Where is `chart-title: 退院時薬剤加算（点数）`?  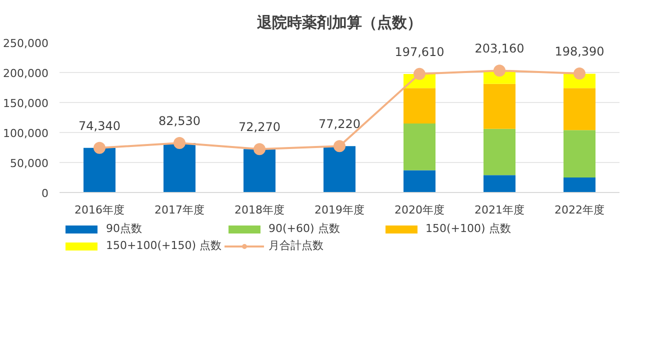
chart-title: 退院時薬剤加算（点数） is located at coordinates (339, 23).